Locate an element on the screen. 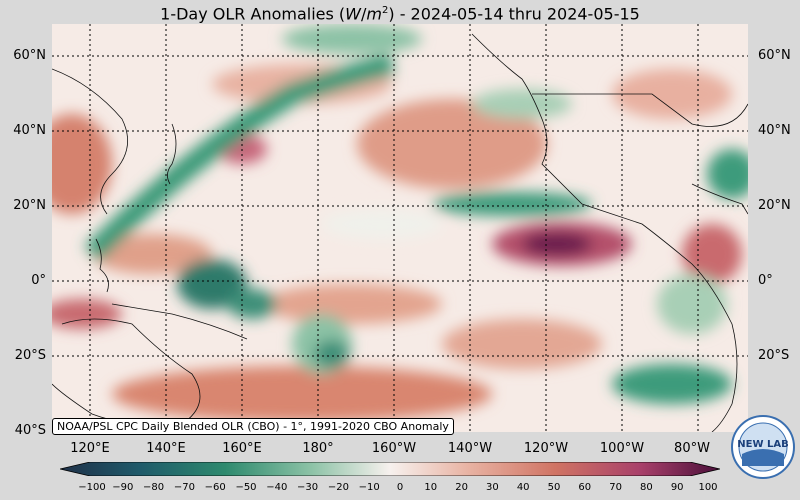 The height and width of the screenshot is (500, 800). colorbar-tick-label: −90 is located at coordinates (123, 487).